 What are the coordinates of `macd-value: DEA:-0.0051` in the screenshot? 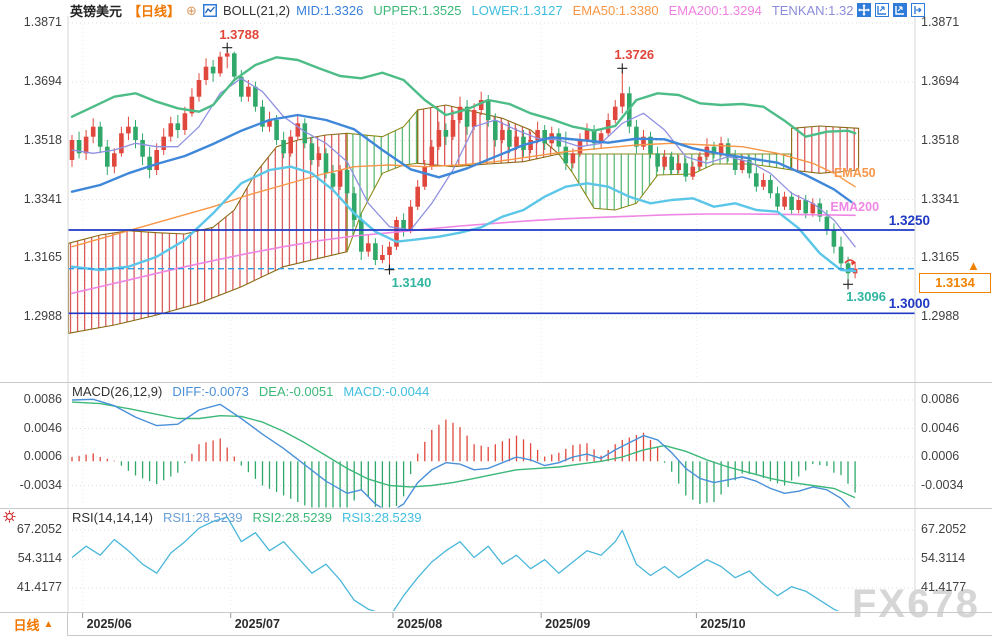 It's located at (296, 391).